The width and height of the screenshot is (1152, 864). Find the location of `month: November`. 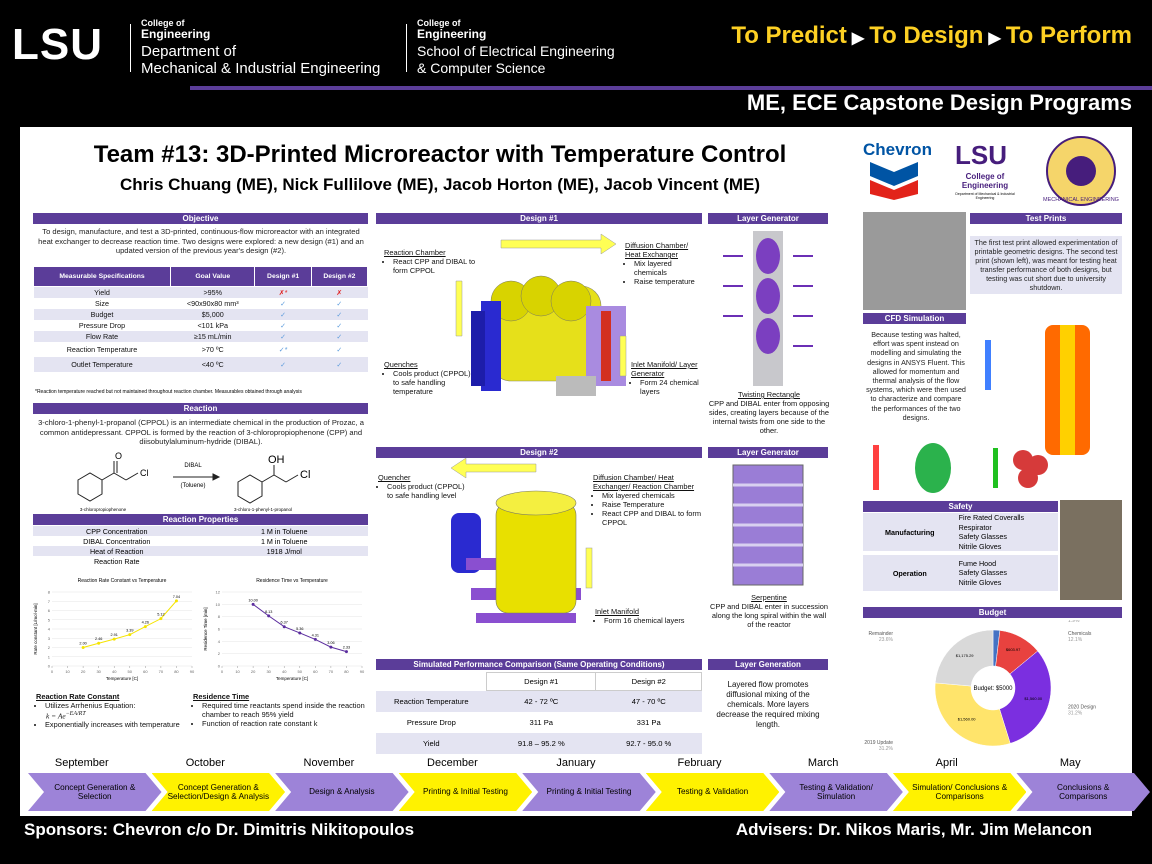

month: November is located at coordinates (329, 763).